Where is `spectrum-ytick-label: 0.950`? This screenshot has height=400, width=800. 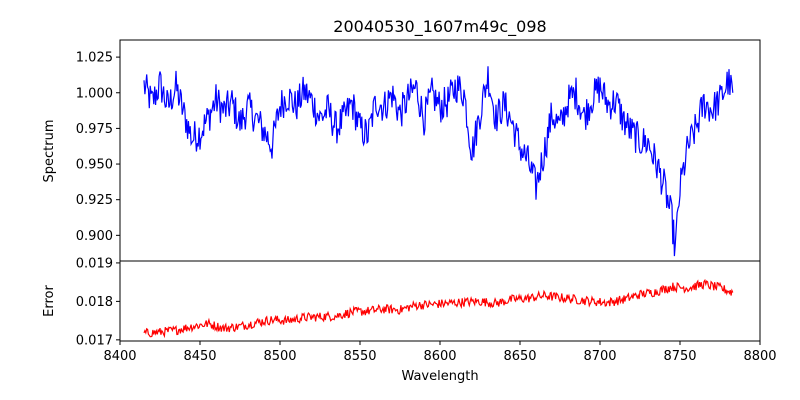 spectrum-ytick-label: 0.950 is located at coordinates (94, 165).